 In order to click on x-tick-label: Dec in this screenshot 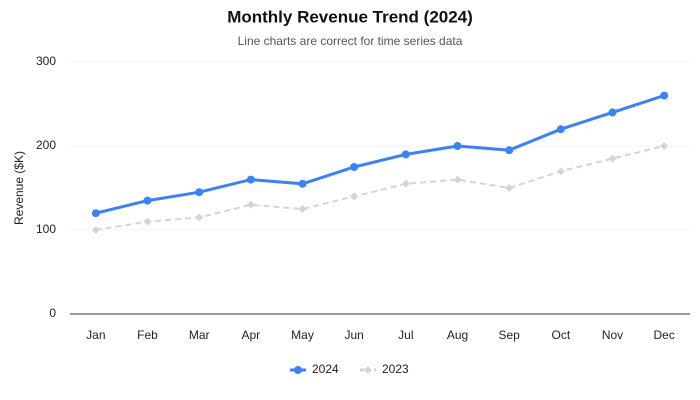, I will do `click(663, 335)`.